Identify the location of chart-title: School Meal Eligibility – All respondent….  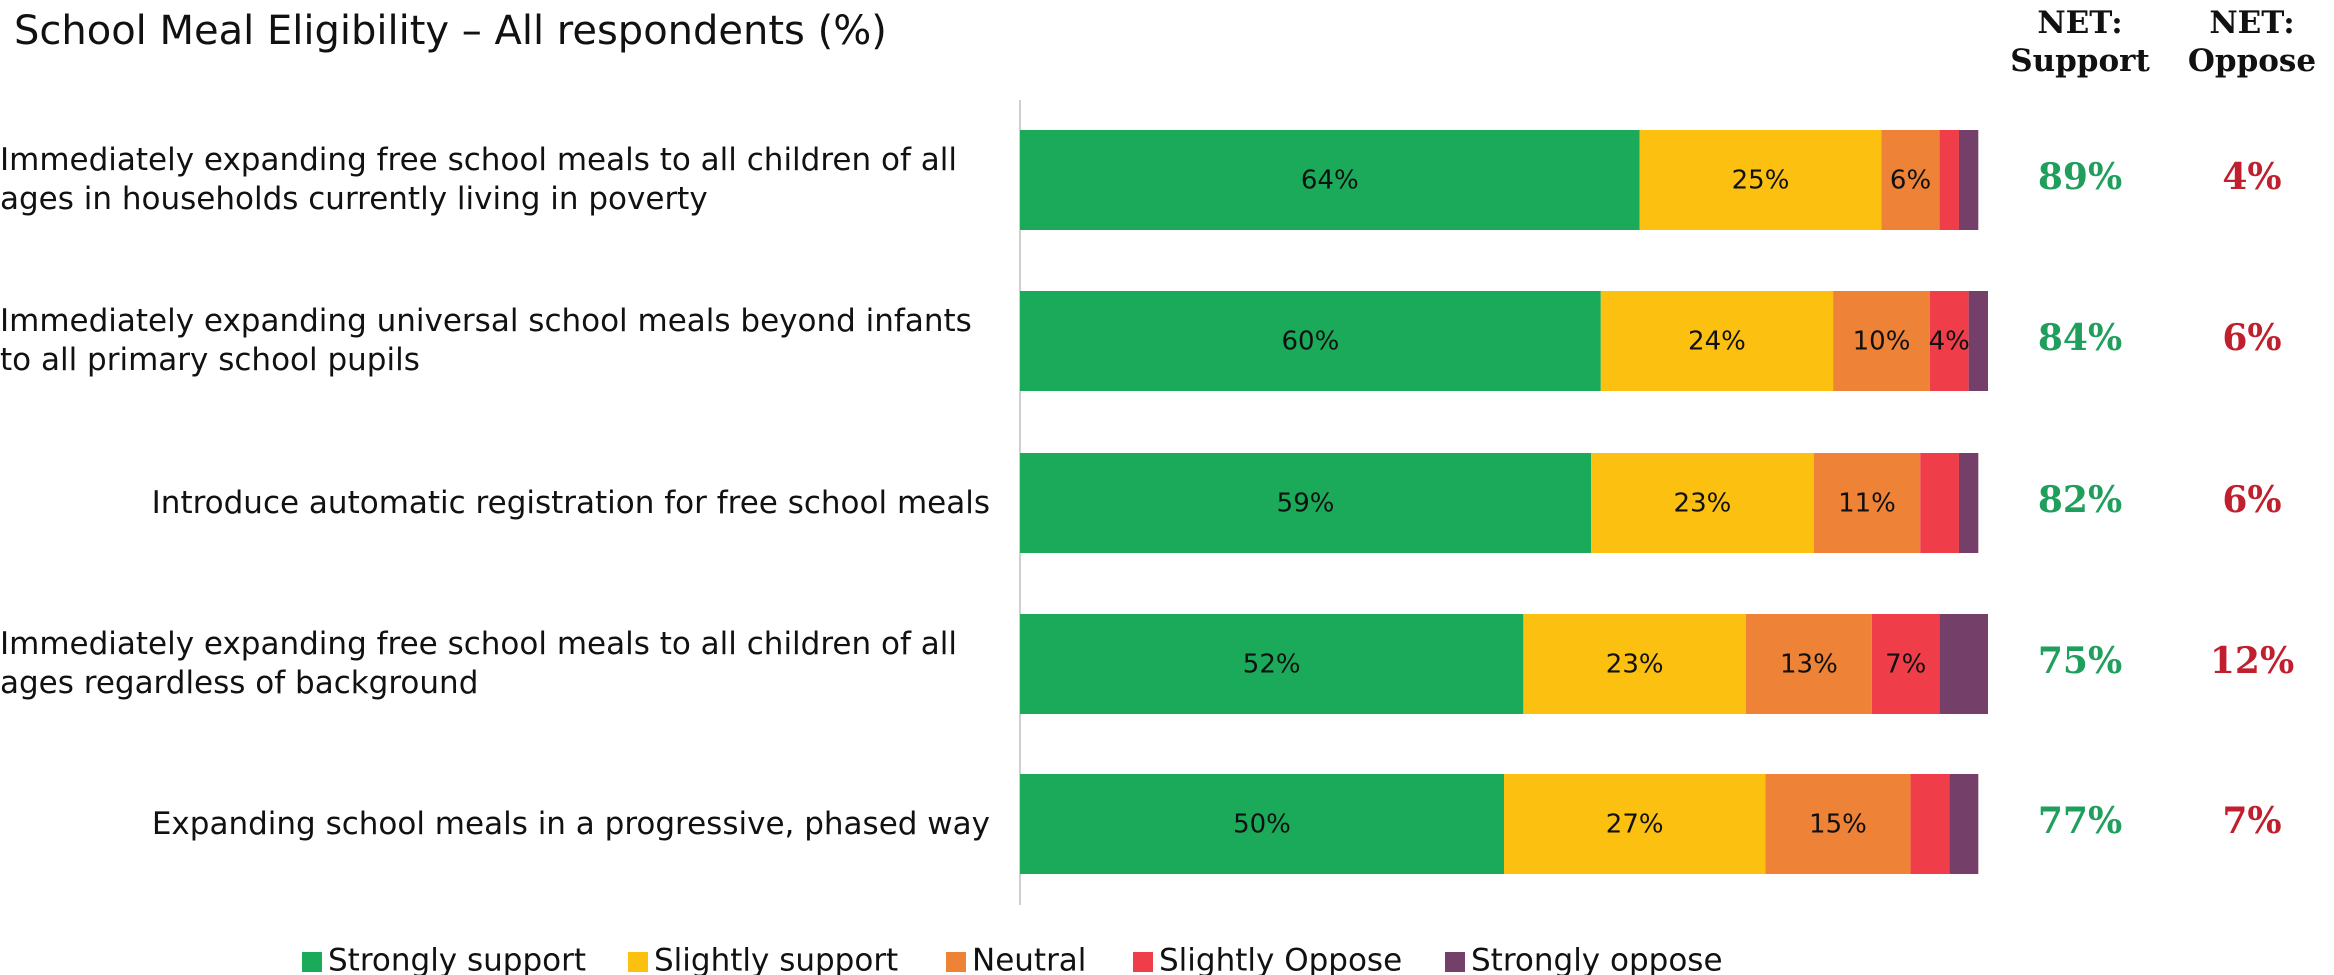
(450, 31).